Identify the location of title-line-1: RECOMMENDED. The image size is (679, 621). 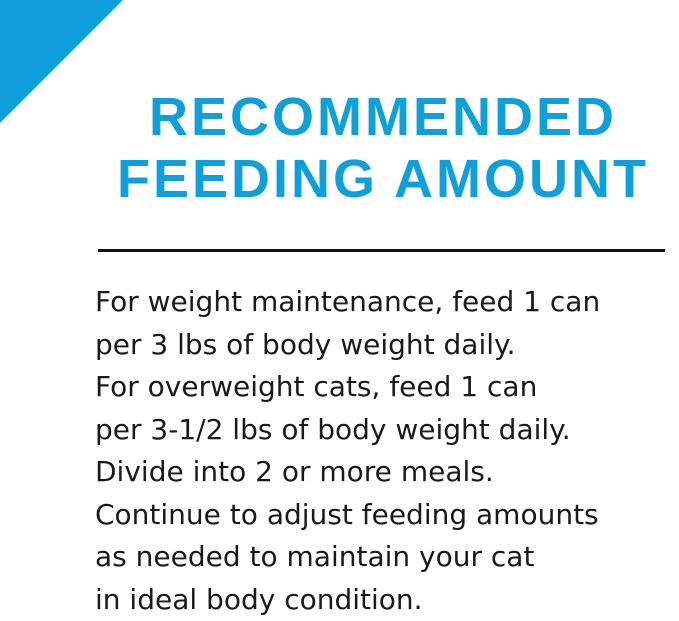
(383, 117).